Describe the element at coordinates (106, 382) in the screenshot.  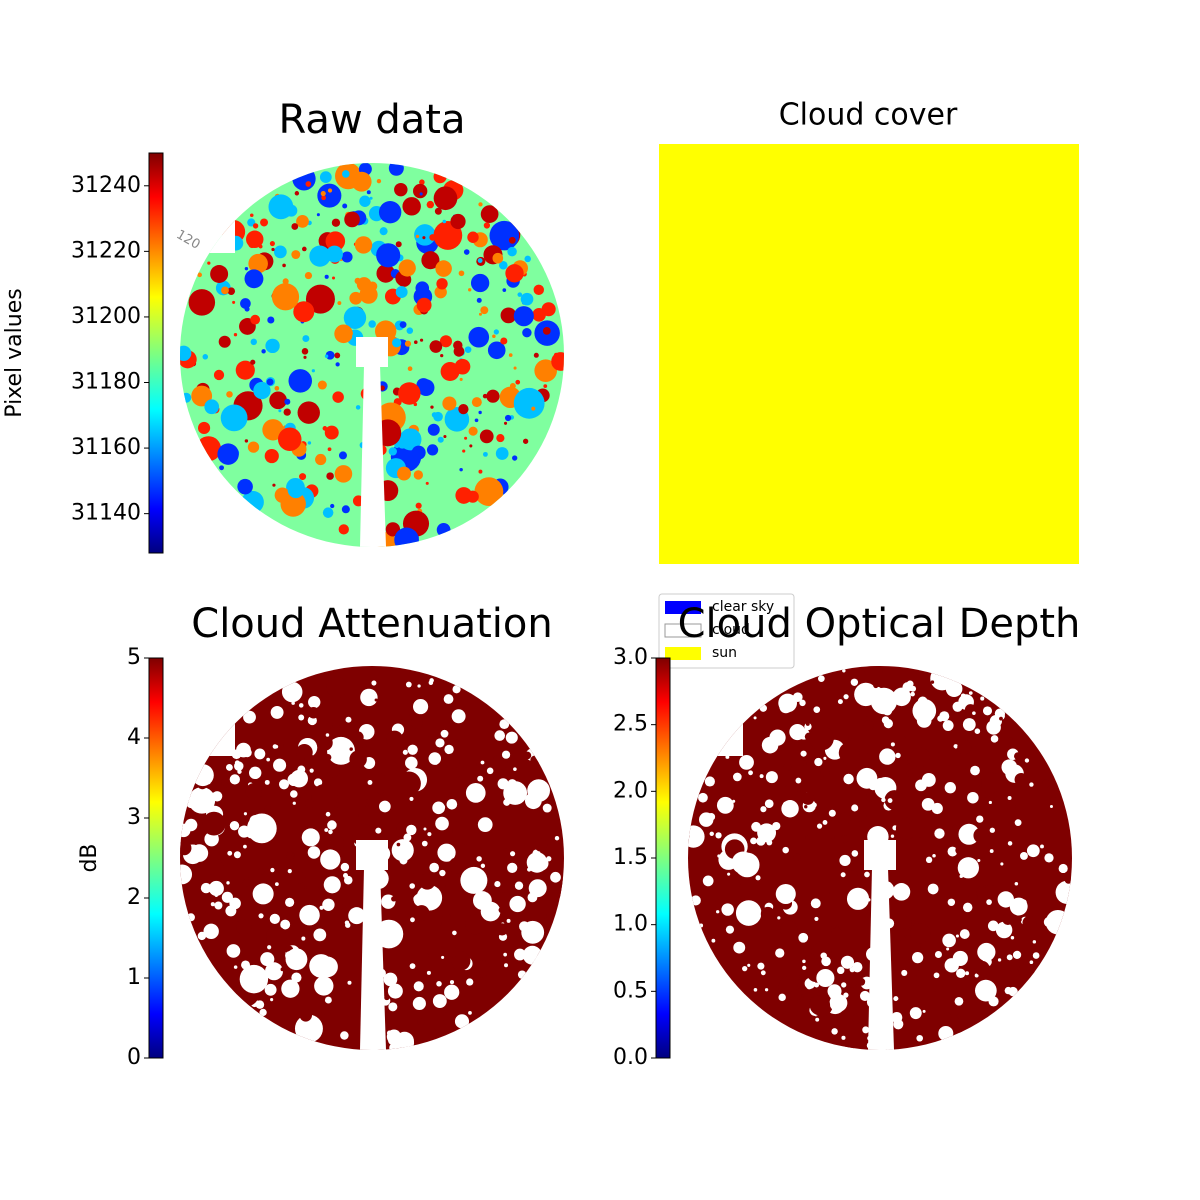
I see `colorbar-tick-label: 31180` at that location.